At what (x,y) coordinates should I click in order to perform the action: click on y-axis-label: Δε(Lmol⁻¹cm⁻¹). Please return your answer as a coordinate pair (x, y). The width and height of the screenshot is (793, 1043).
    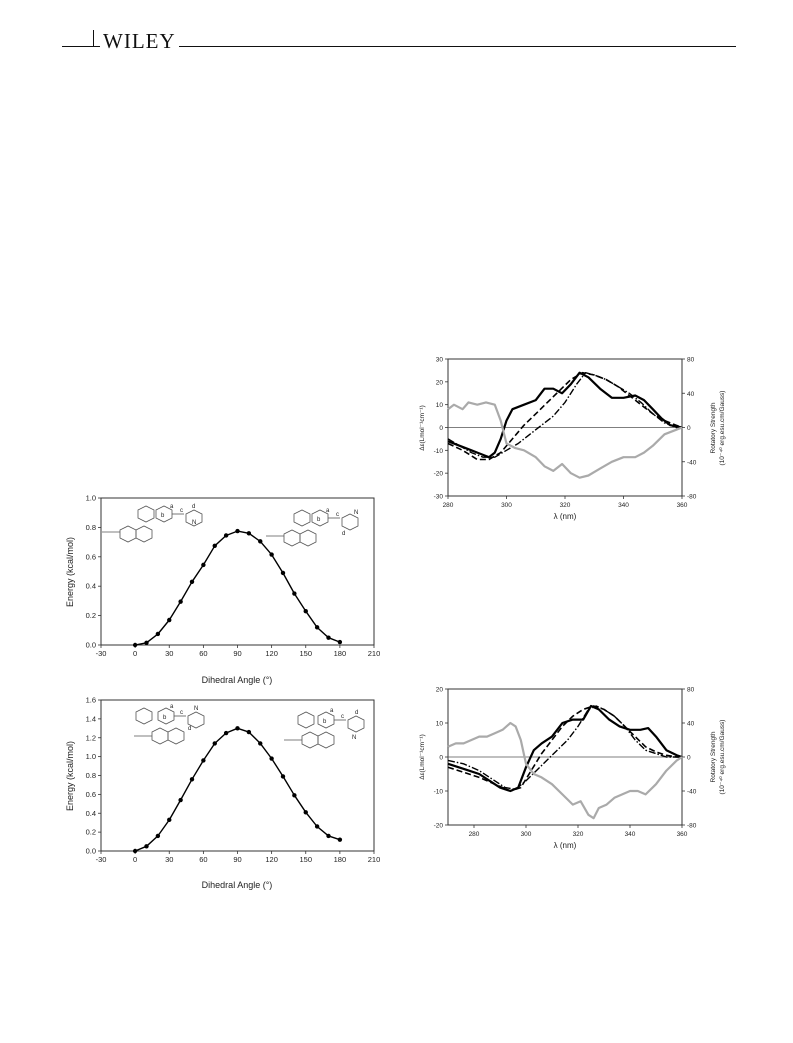
    Looking at the image, I should click on (422, 757).